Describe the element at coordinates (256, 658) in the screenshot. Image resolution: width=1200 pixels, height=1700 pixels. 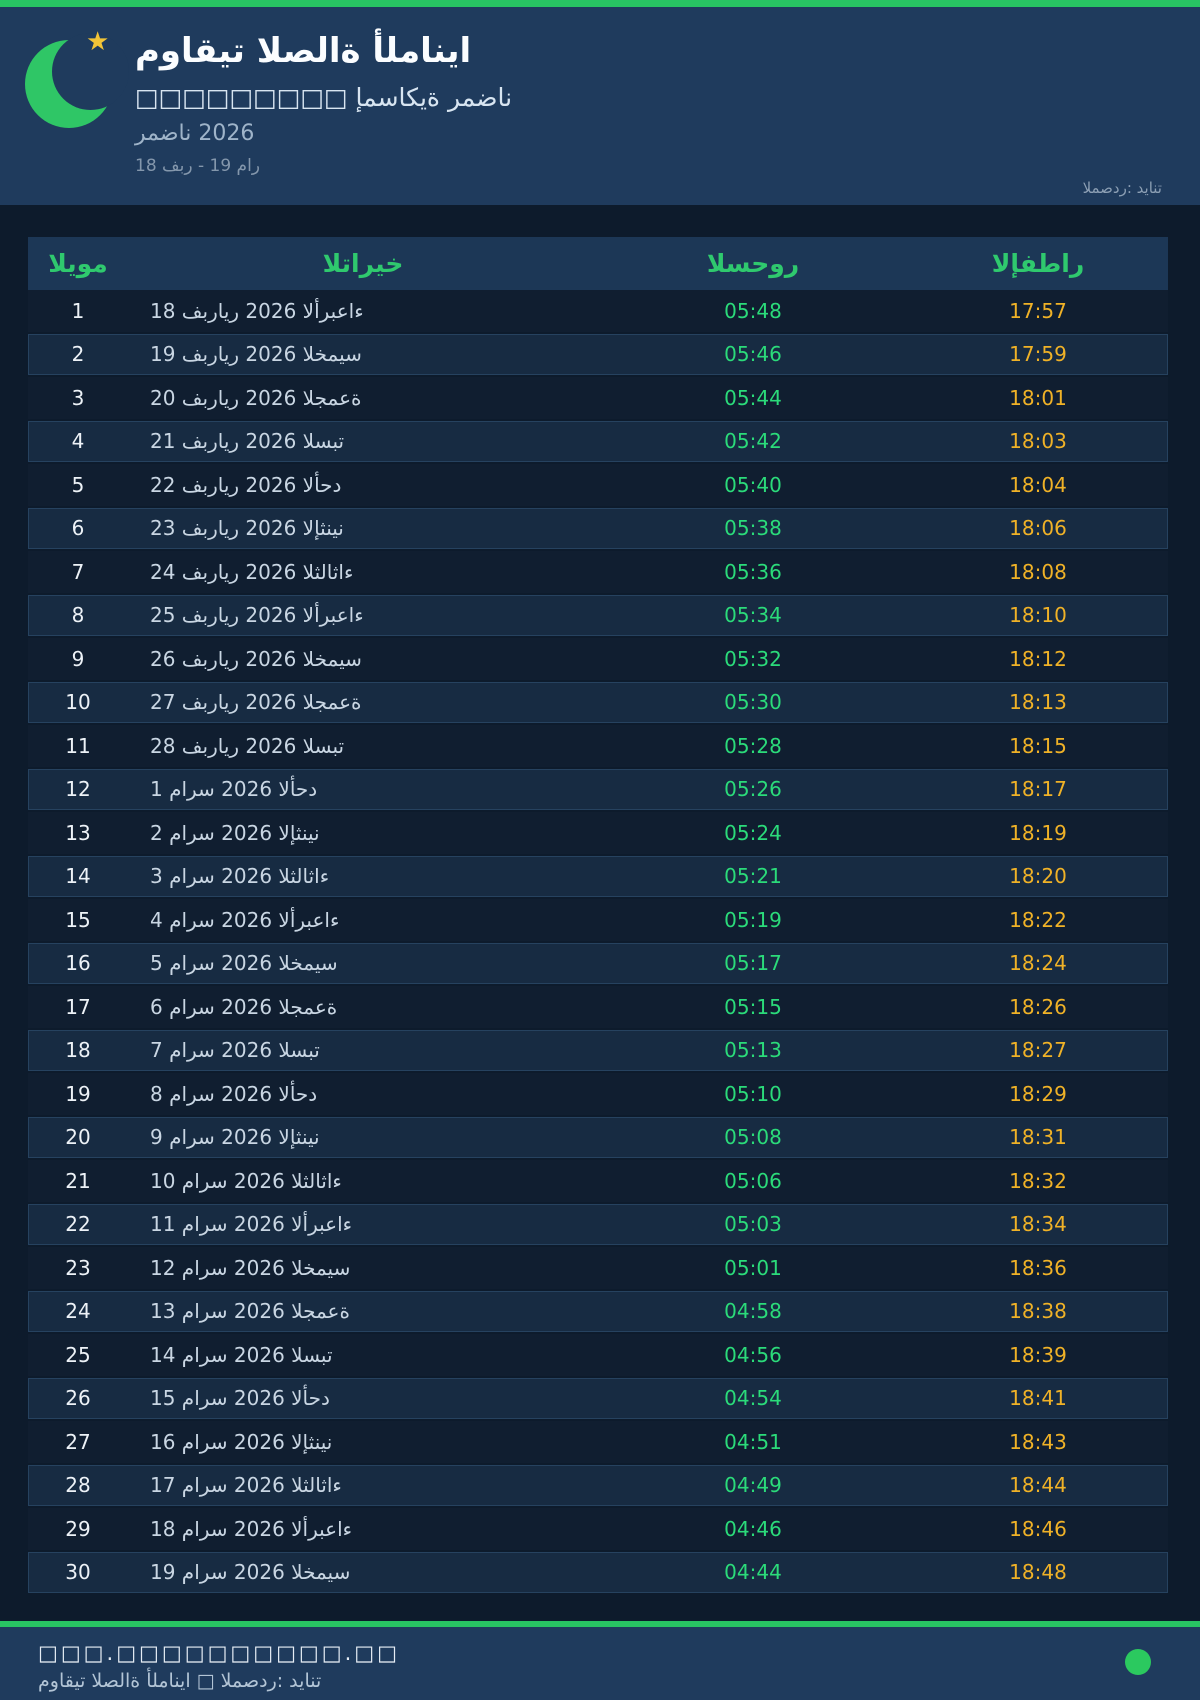
I see `date-cell: 26 فبراير 2026 الخميس` at that location.